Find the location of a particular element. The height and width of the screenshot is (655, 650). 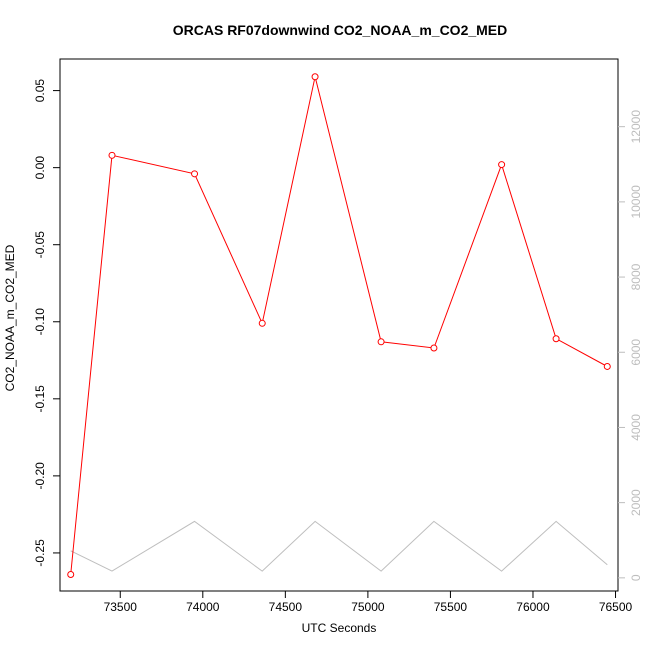

y-tick-label: 0.00 is located at coordinates (40, 168).